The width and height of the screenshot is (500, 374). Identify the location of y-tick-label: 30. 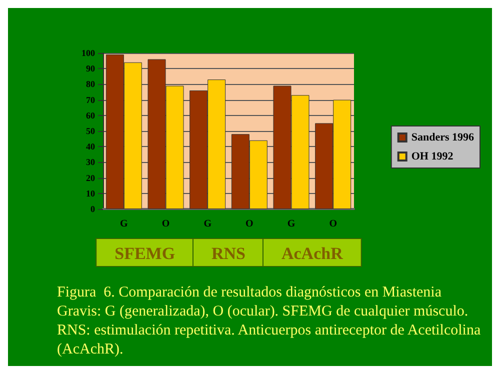
(91, 162).